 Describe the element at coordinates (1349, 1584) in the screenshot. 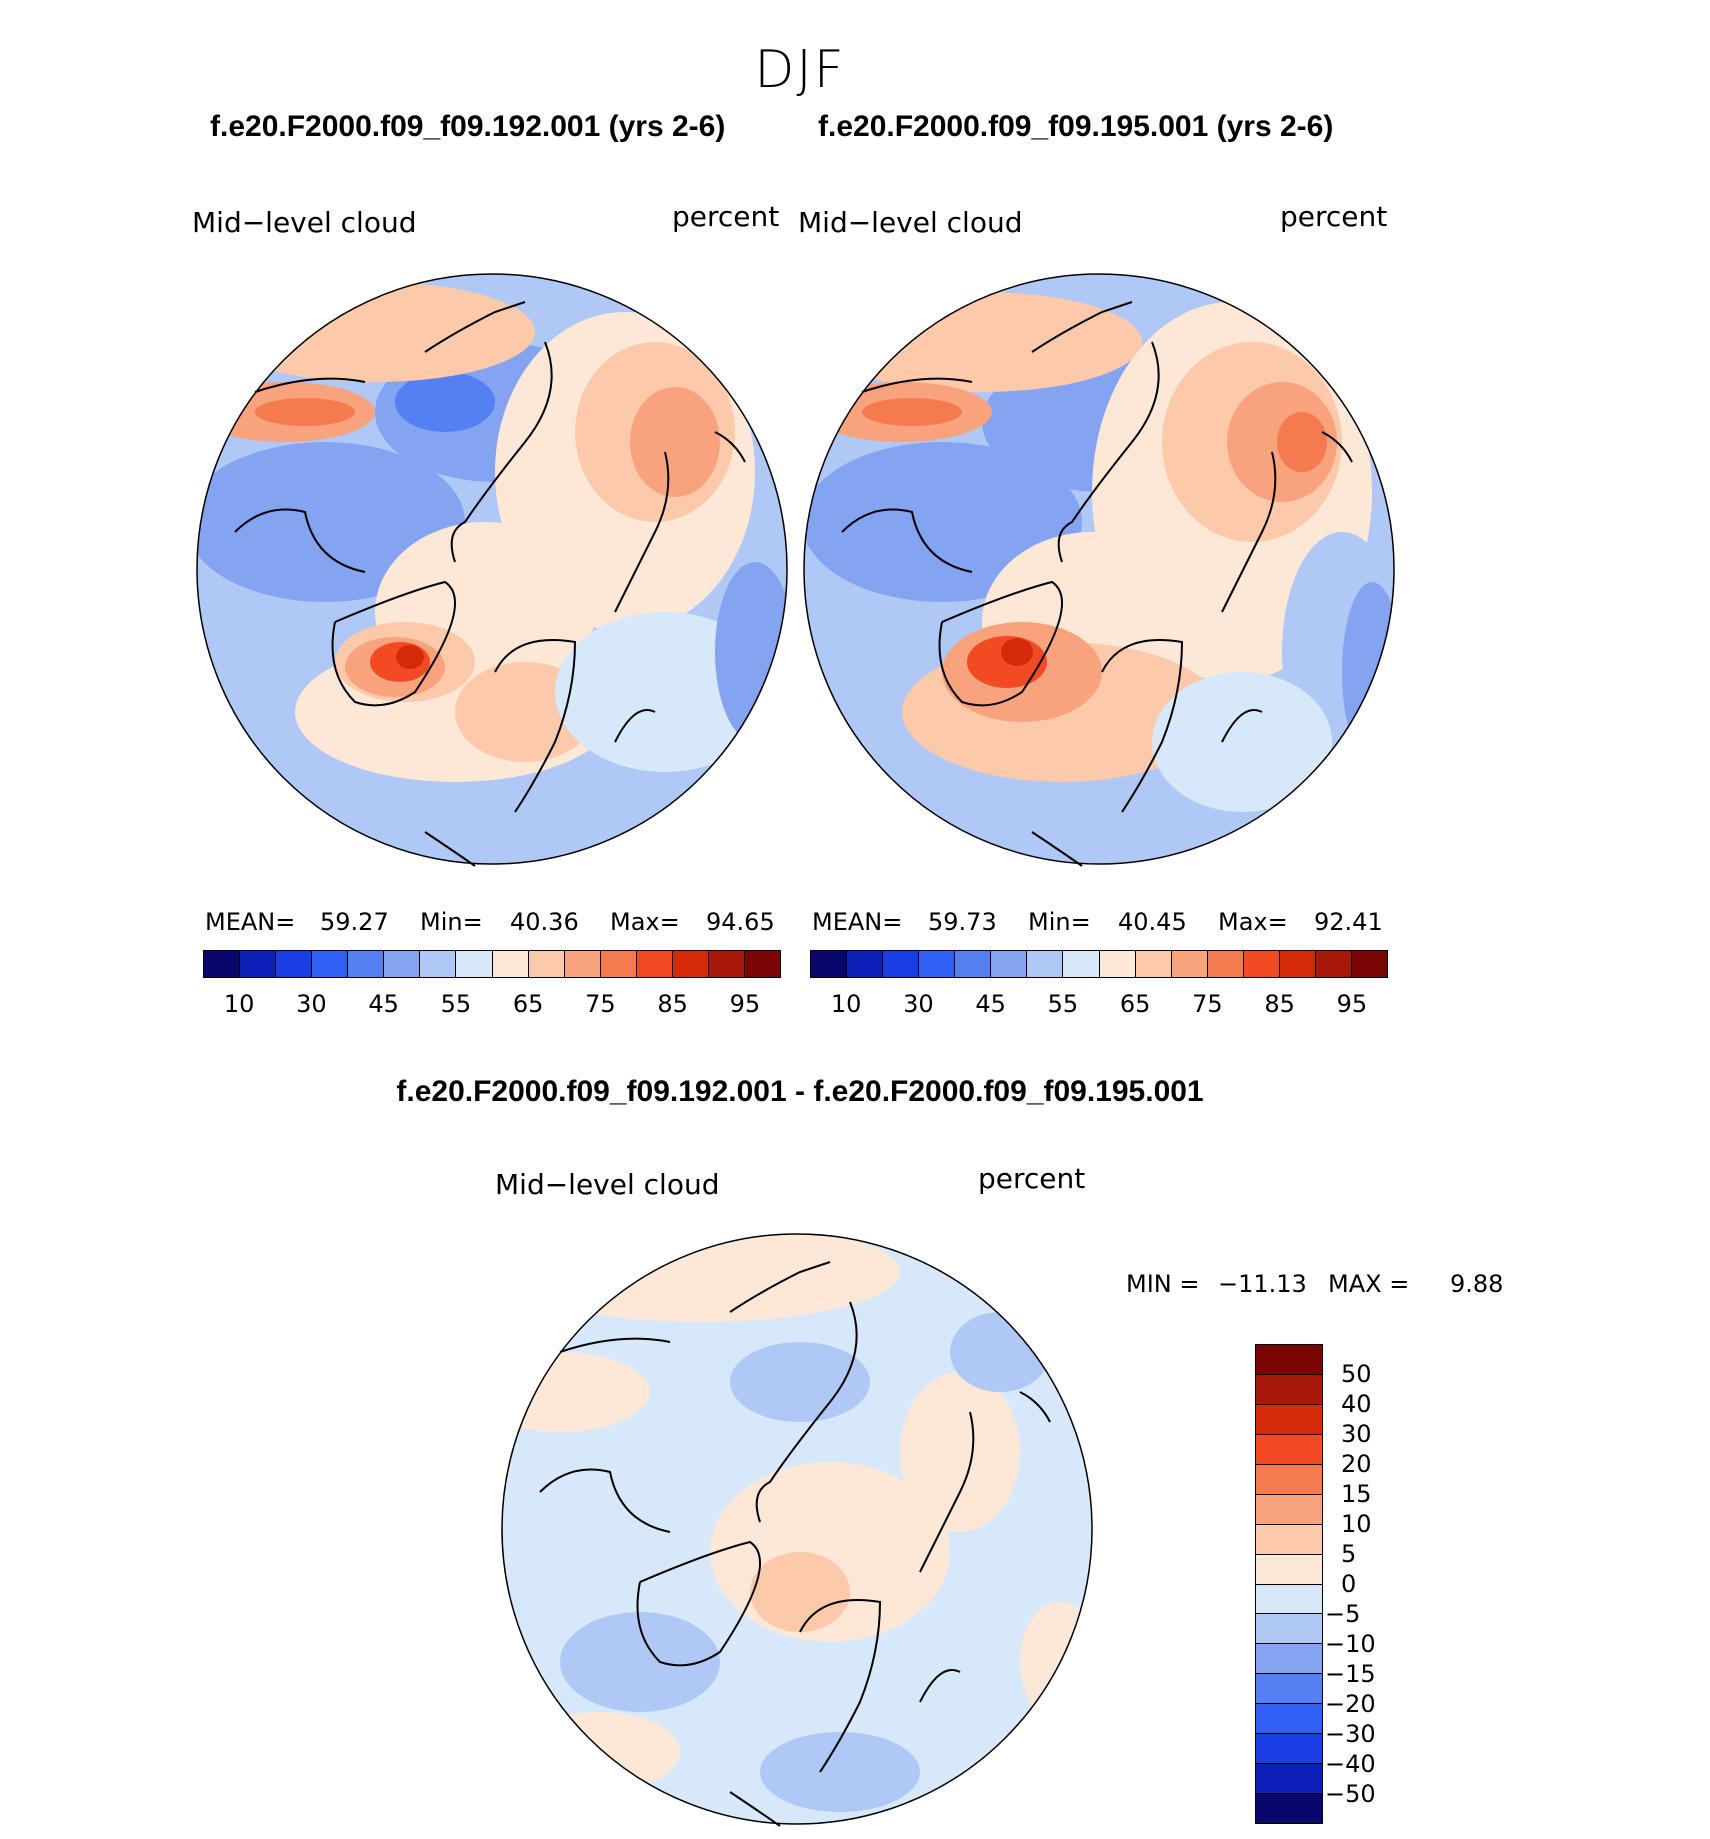

I see `colorbar-tick-label: 0` at that location.